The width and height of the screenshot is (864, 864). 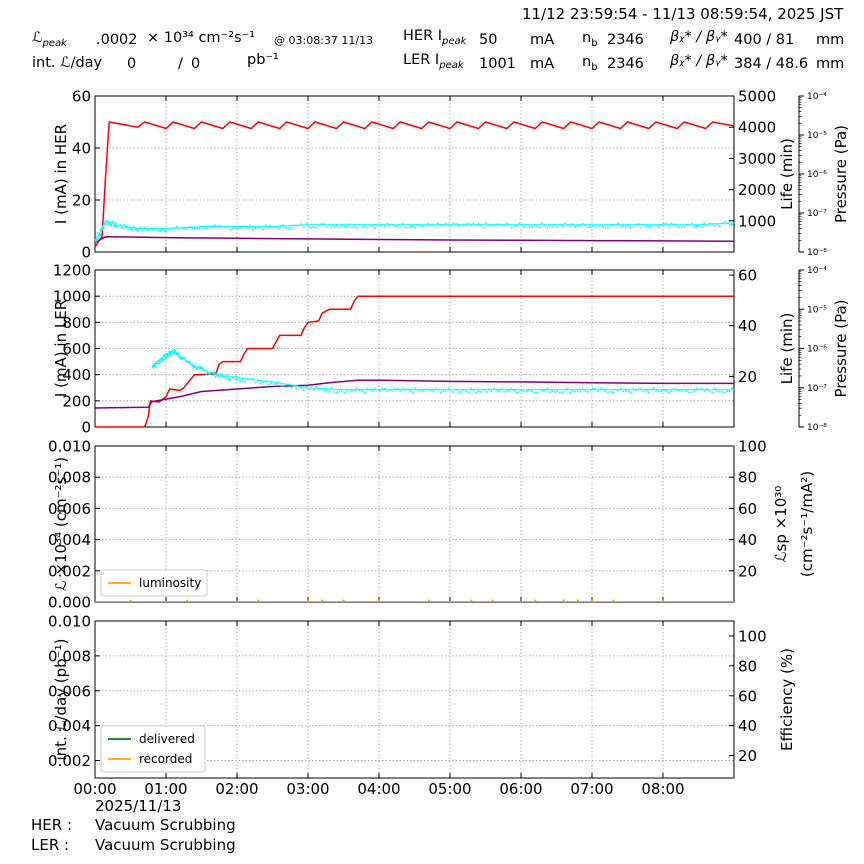 What do you see at coordinates (165, 759) in the screenshot?
I see `legend-label: recorded` at bounding box center [165, 759].